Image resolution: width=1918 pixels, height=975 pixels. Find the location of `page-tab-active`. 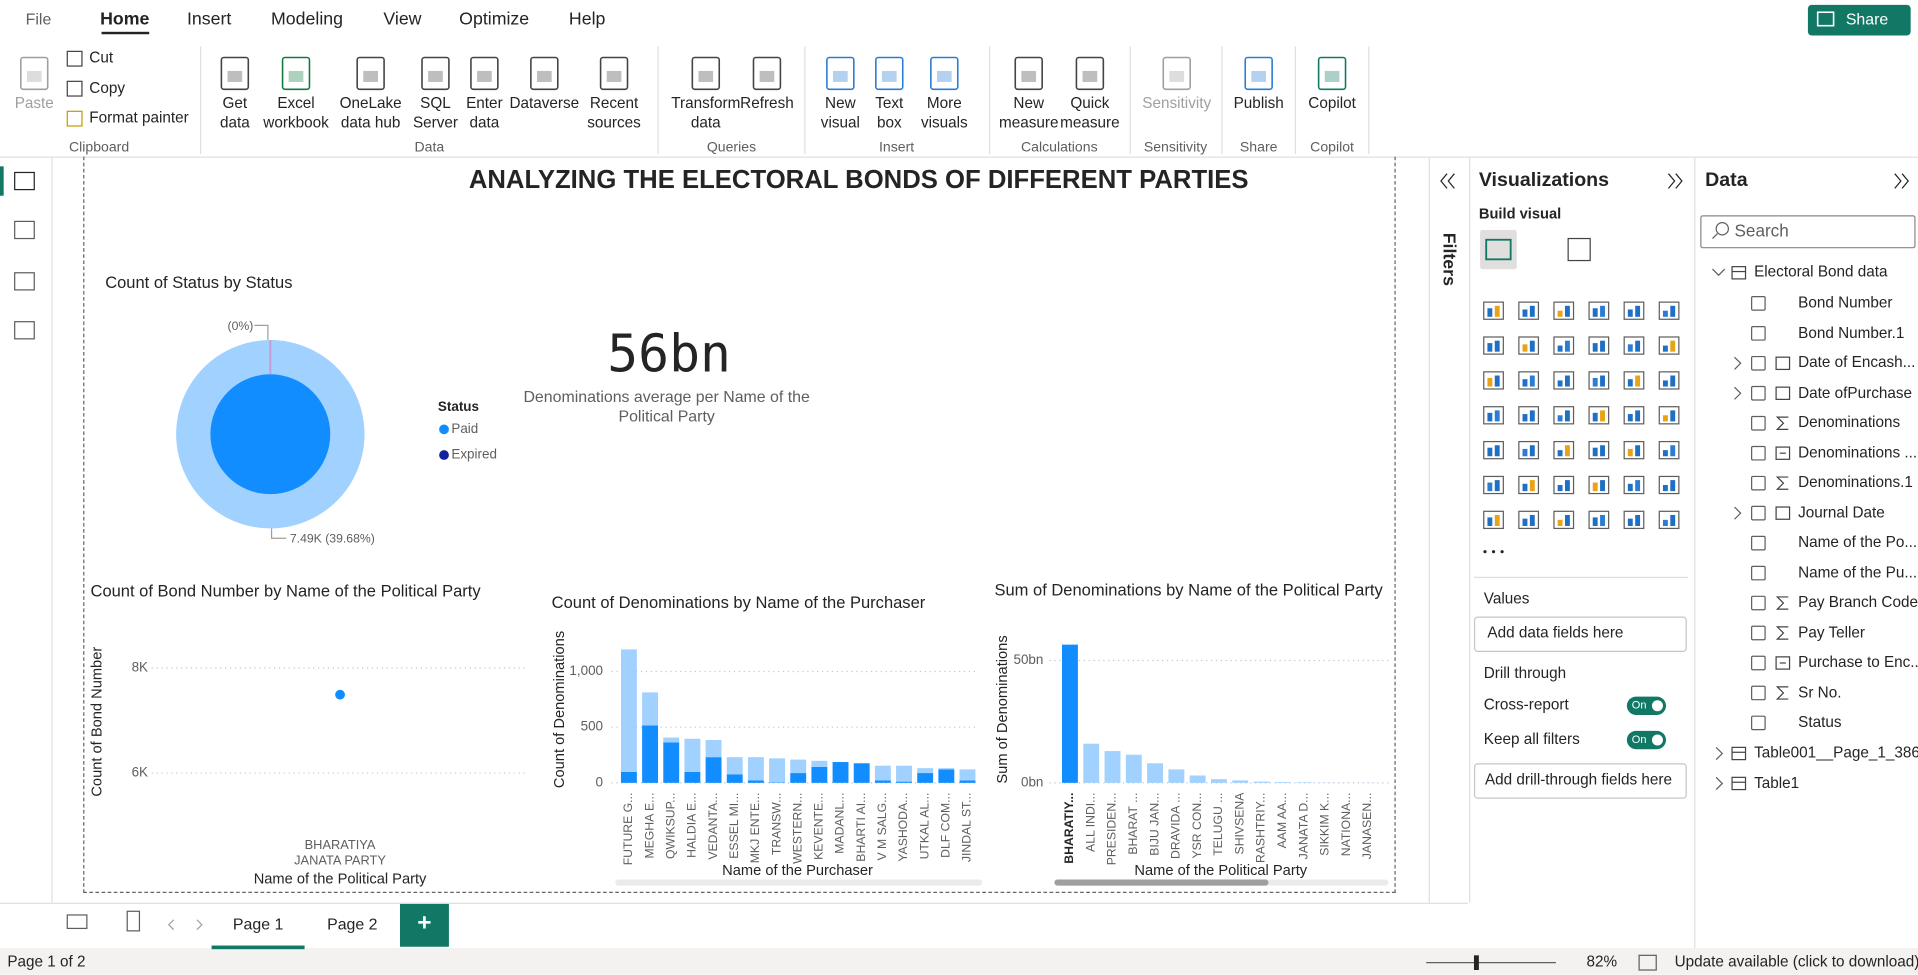

page-tab-active is located at coordinates (258, 926).